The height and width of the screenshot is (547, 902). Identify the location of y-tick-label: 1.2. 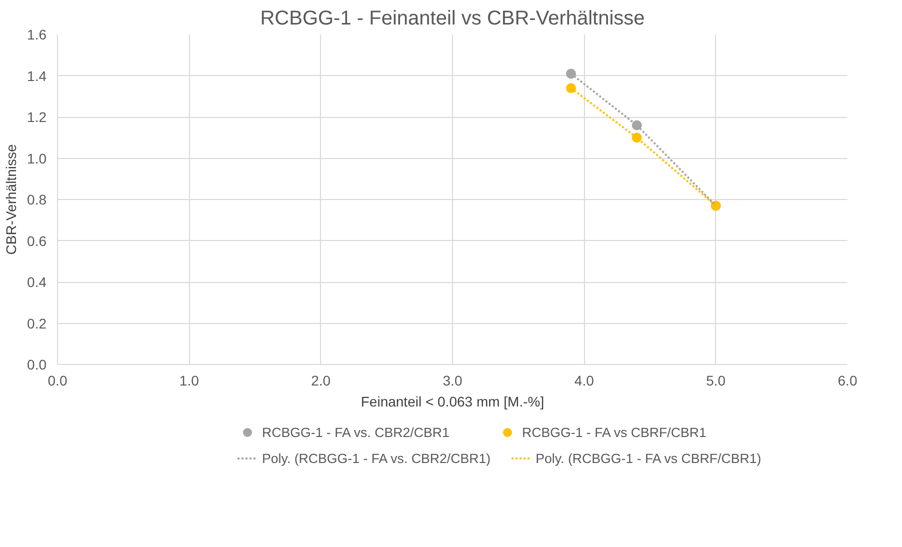
(37, 117).